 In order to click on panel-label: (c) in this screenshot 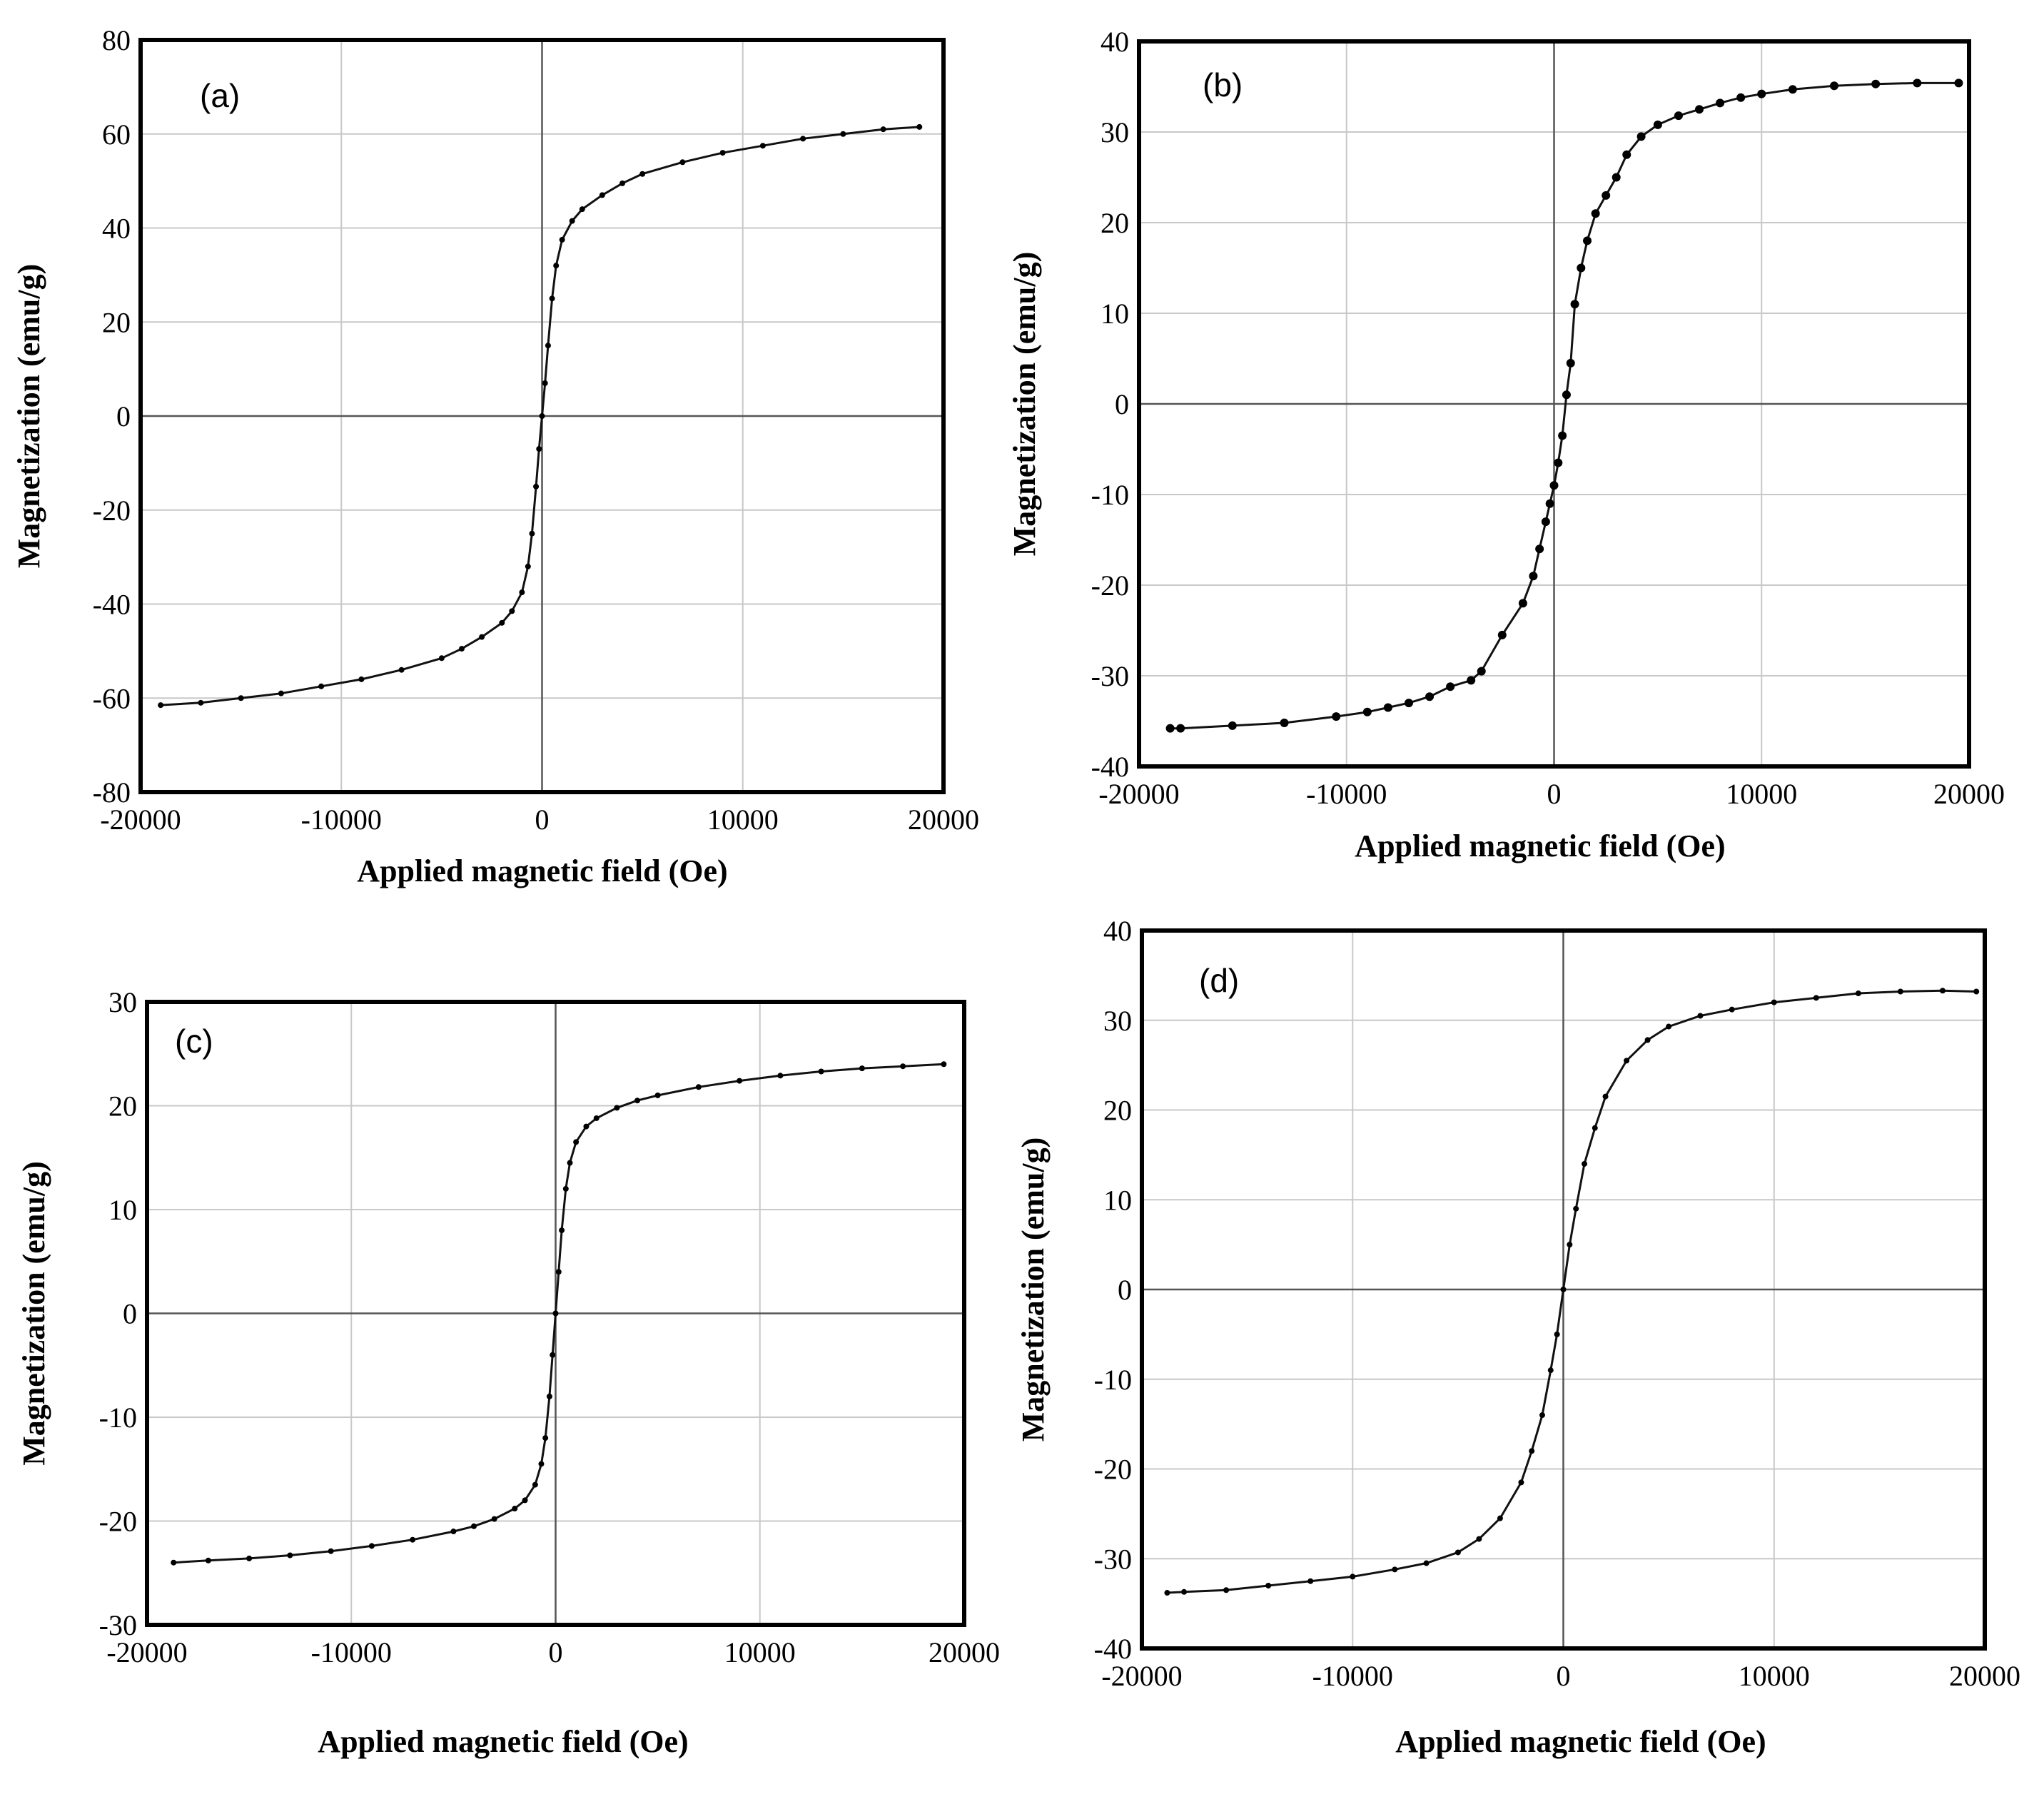, I will do `click(194, 1041)`.